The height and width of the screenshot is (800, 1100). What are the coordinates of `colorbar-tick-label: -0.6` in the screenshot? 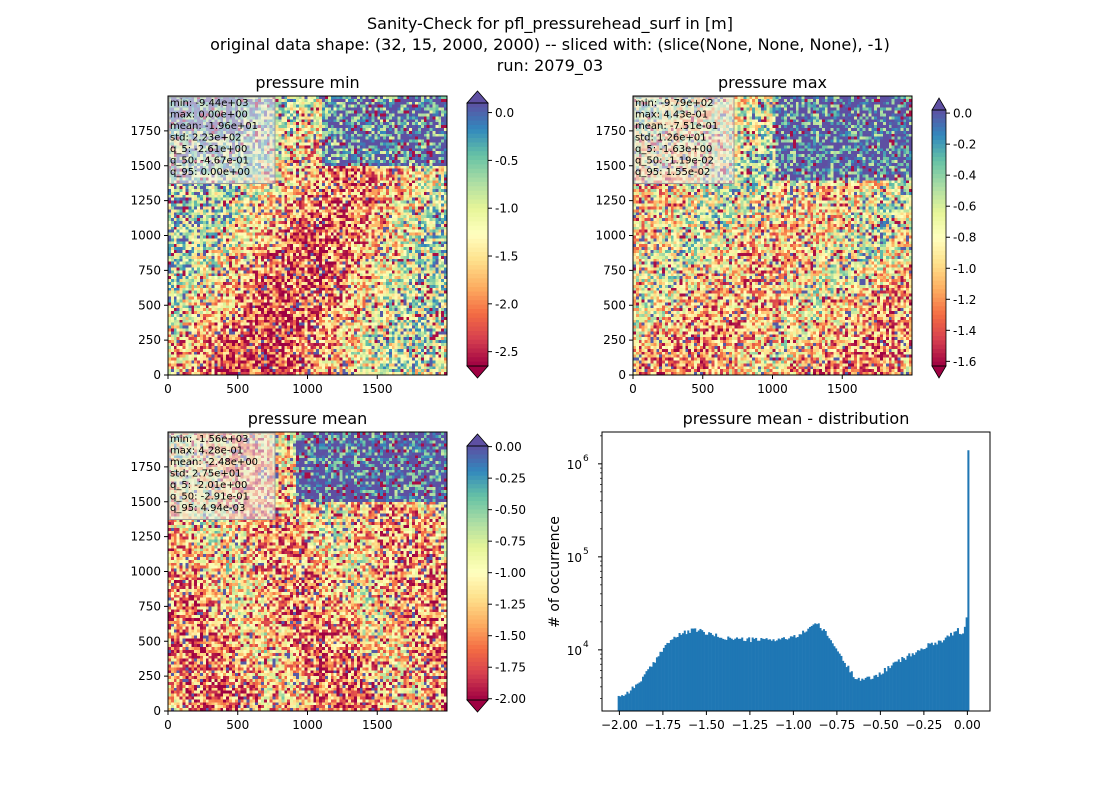 It's located at (964, 207).